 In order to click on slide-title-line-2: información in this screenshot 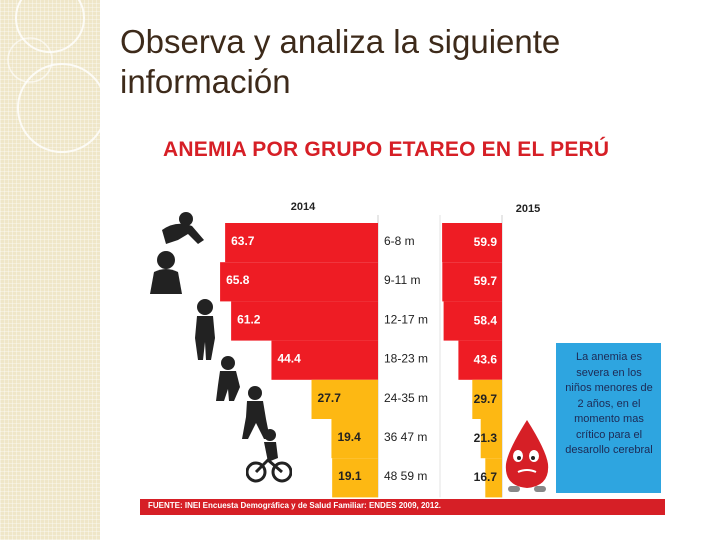, I will do `click(205, 81)`.